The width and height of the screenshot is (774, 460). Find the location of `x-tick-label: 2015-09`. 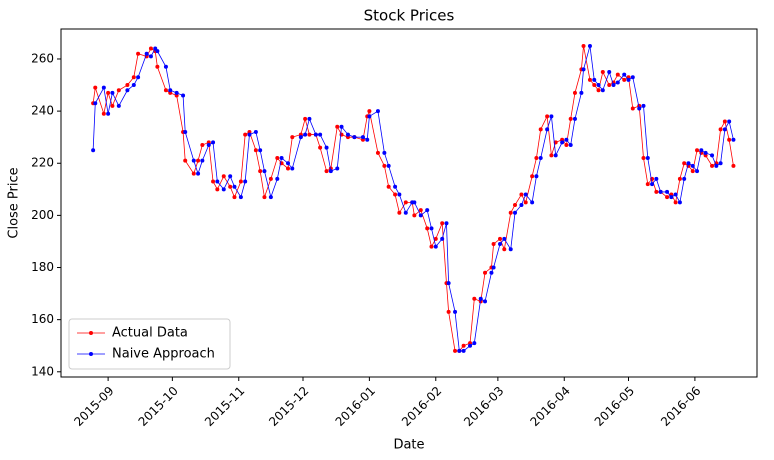

x-tick-label: 2015-09 is located at coordinates (93, 406).